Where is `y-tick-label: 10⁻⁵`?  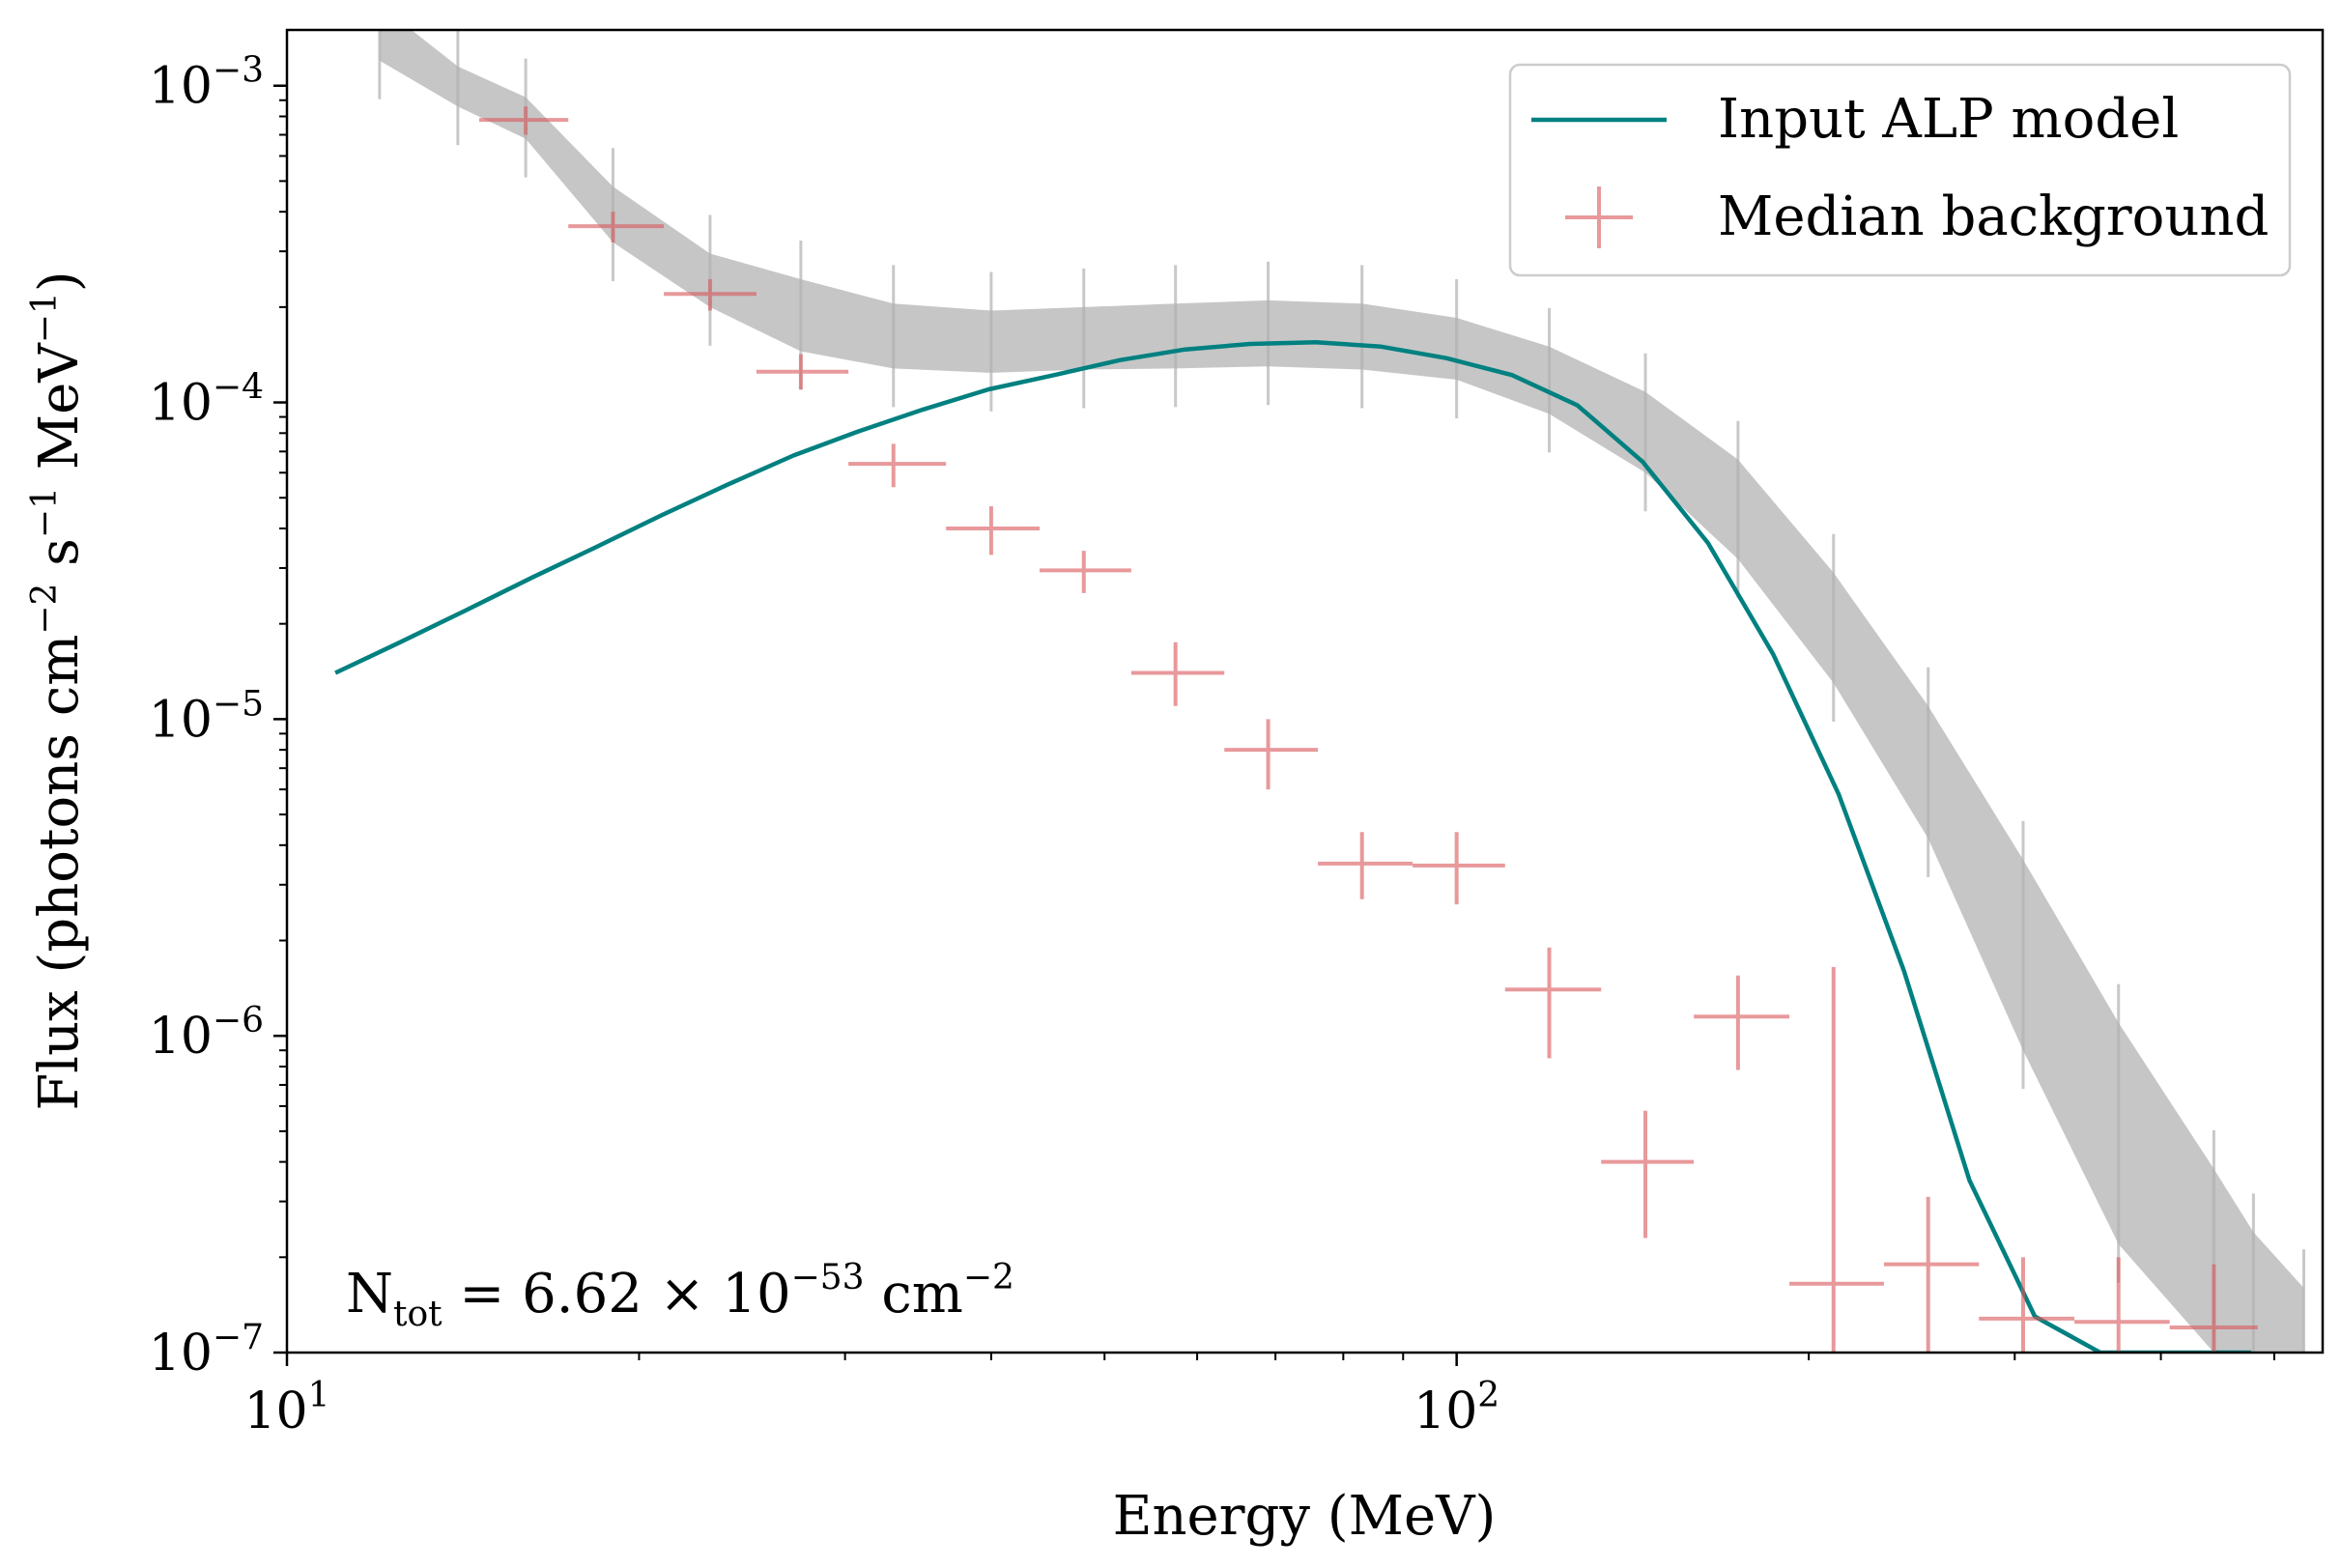 y-tick-label: 10⁻⁵ is located at coordinates (207, 716).